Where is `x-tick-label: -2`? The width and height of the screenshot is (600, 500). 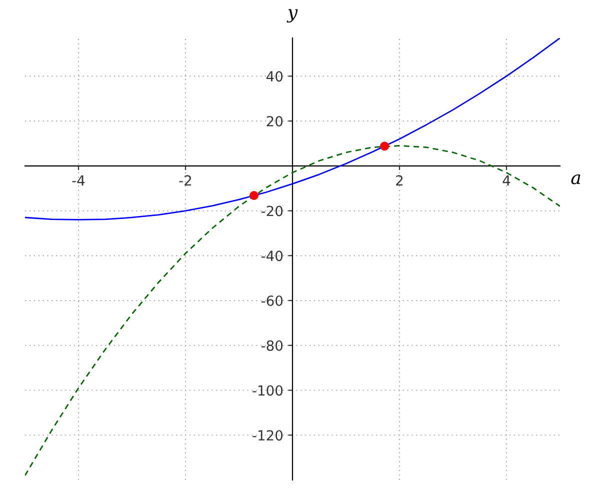 x-tick-label: -2 is located at coordinates (185, 180).